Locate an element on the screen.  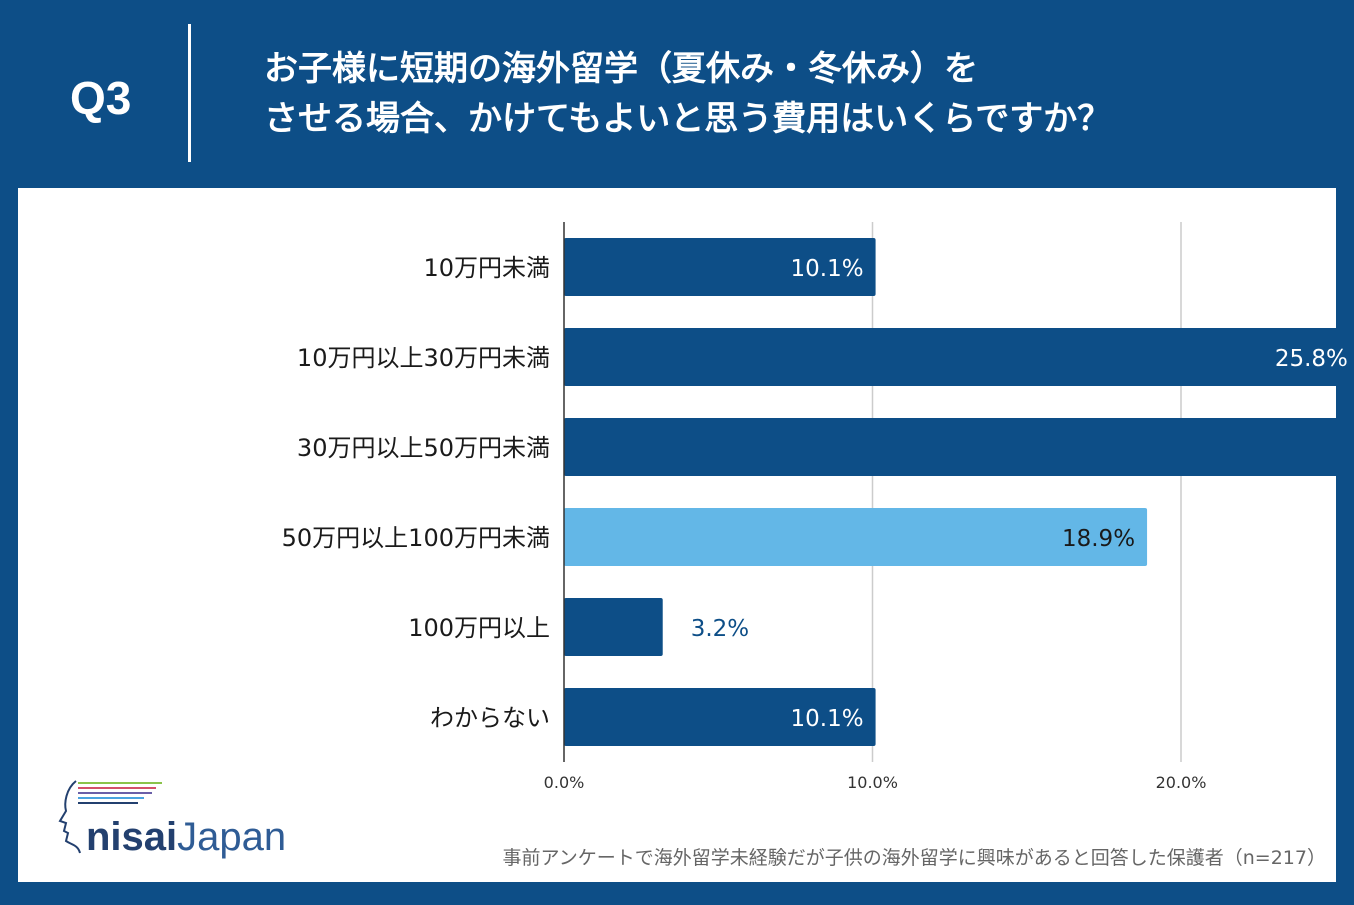
title-line-2: させる場合、かけてもよいと思う費用はいくらですか？ is located at coordinates (688, 119).